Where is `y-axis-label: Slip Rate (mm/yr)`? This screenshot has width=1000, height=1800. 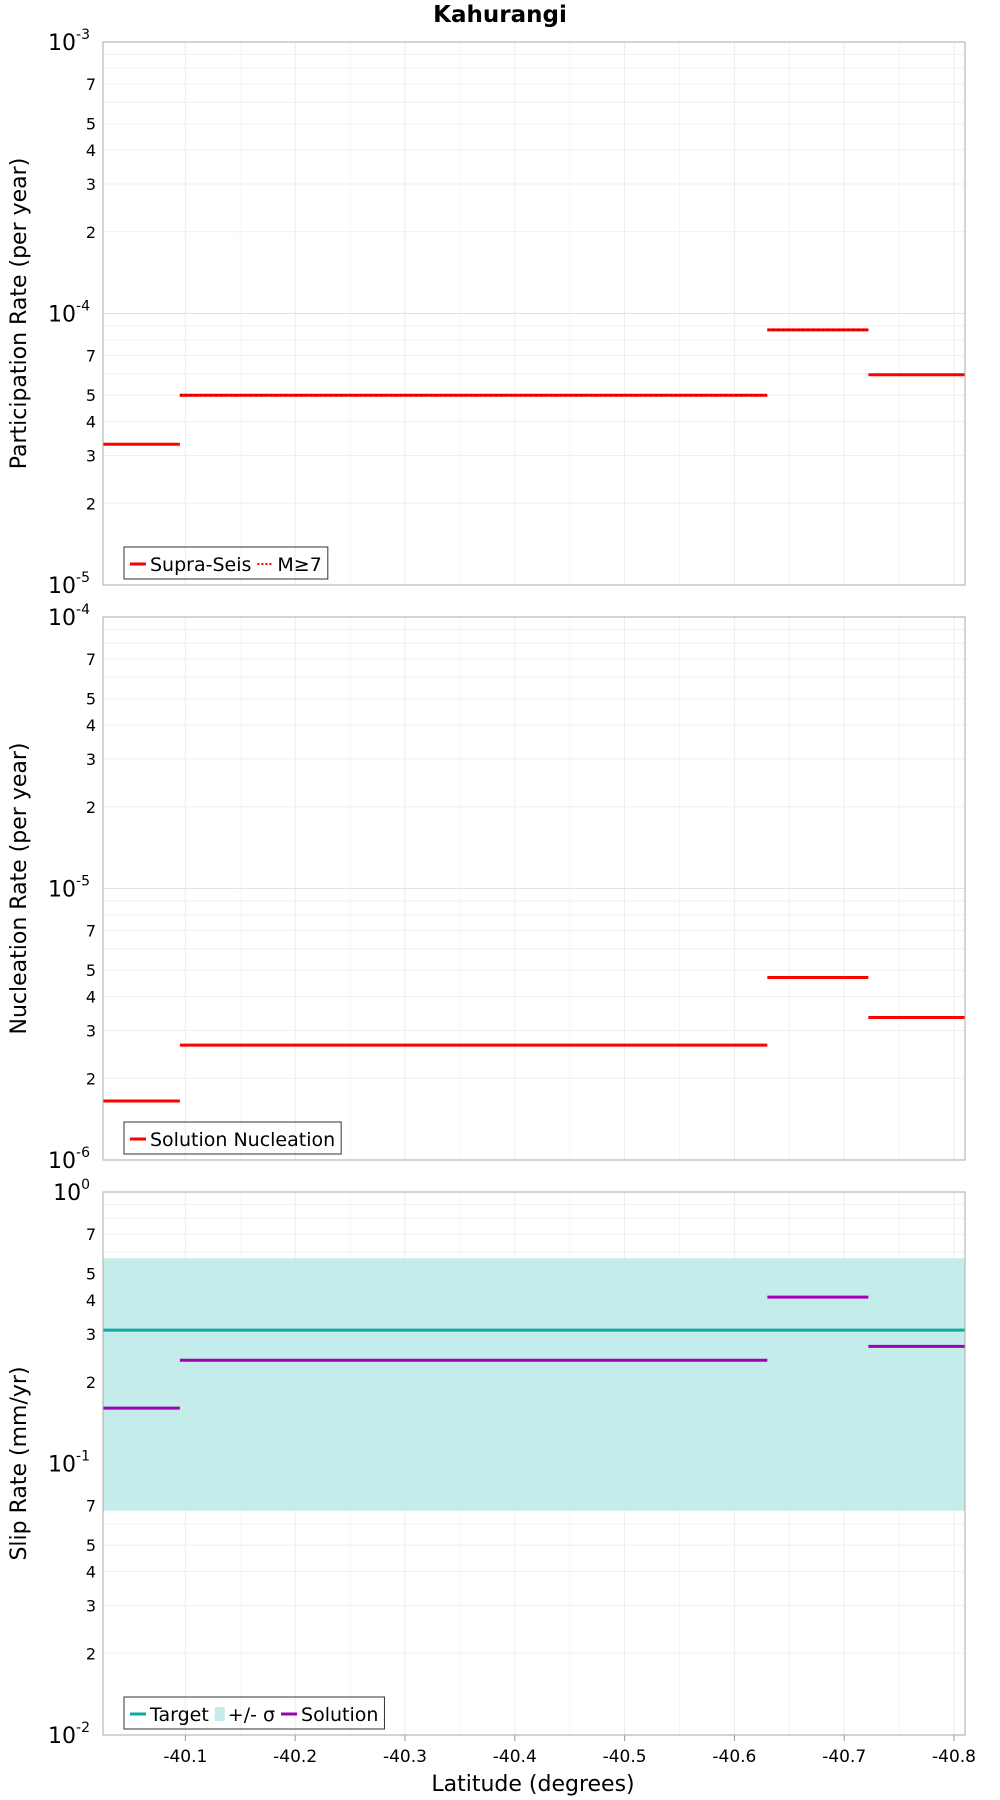
y-axis-label: Slip Rate (mm/yr) is located at coordinates (19, 1463).